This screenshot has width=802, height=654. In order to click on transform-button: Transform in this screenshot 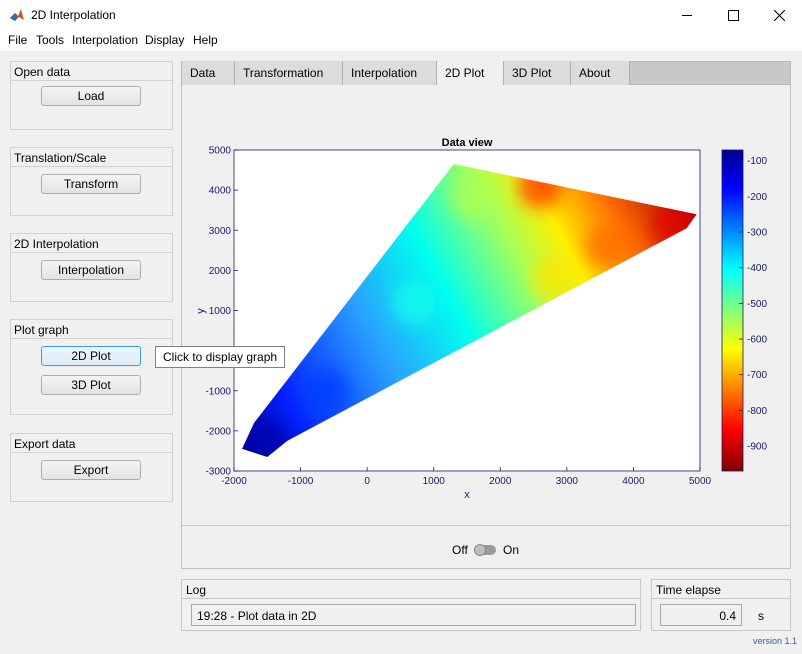, I will do `click(91, 184)`.